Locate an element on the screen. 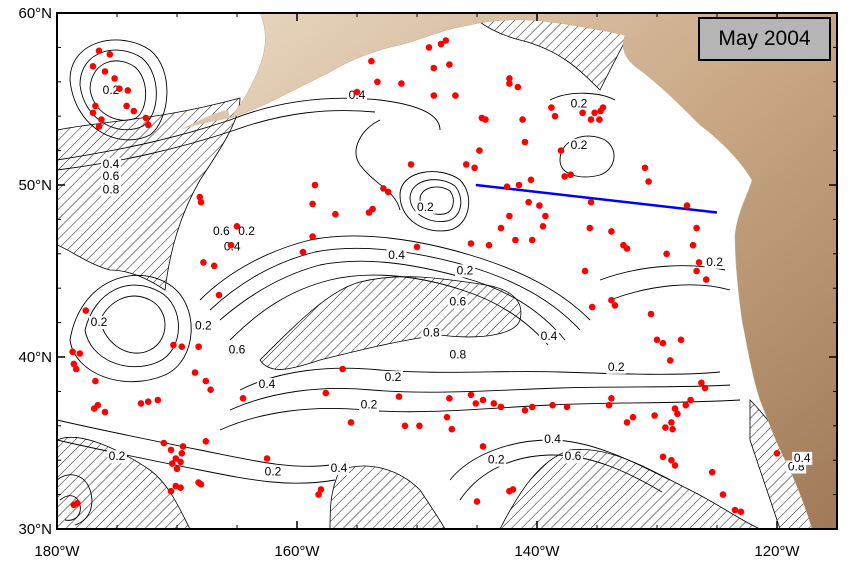 Image resolution: width=849 pixels, height=563 pixels. lat-tick-label: 50°N is located at coordinates (35, 185).